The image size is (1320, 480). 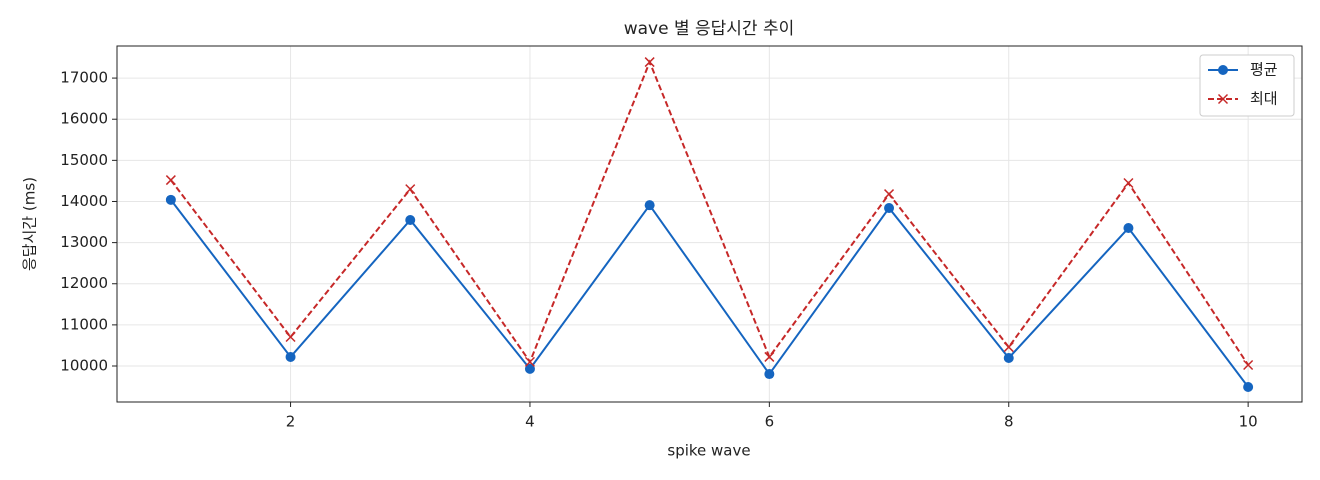 I want to click on x-axis-label: spike wave, so click(x=708, y=451).